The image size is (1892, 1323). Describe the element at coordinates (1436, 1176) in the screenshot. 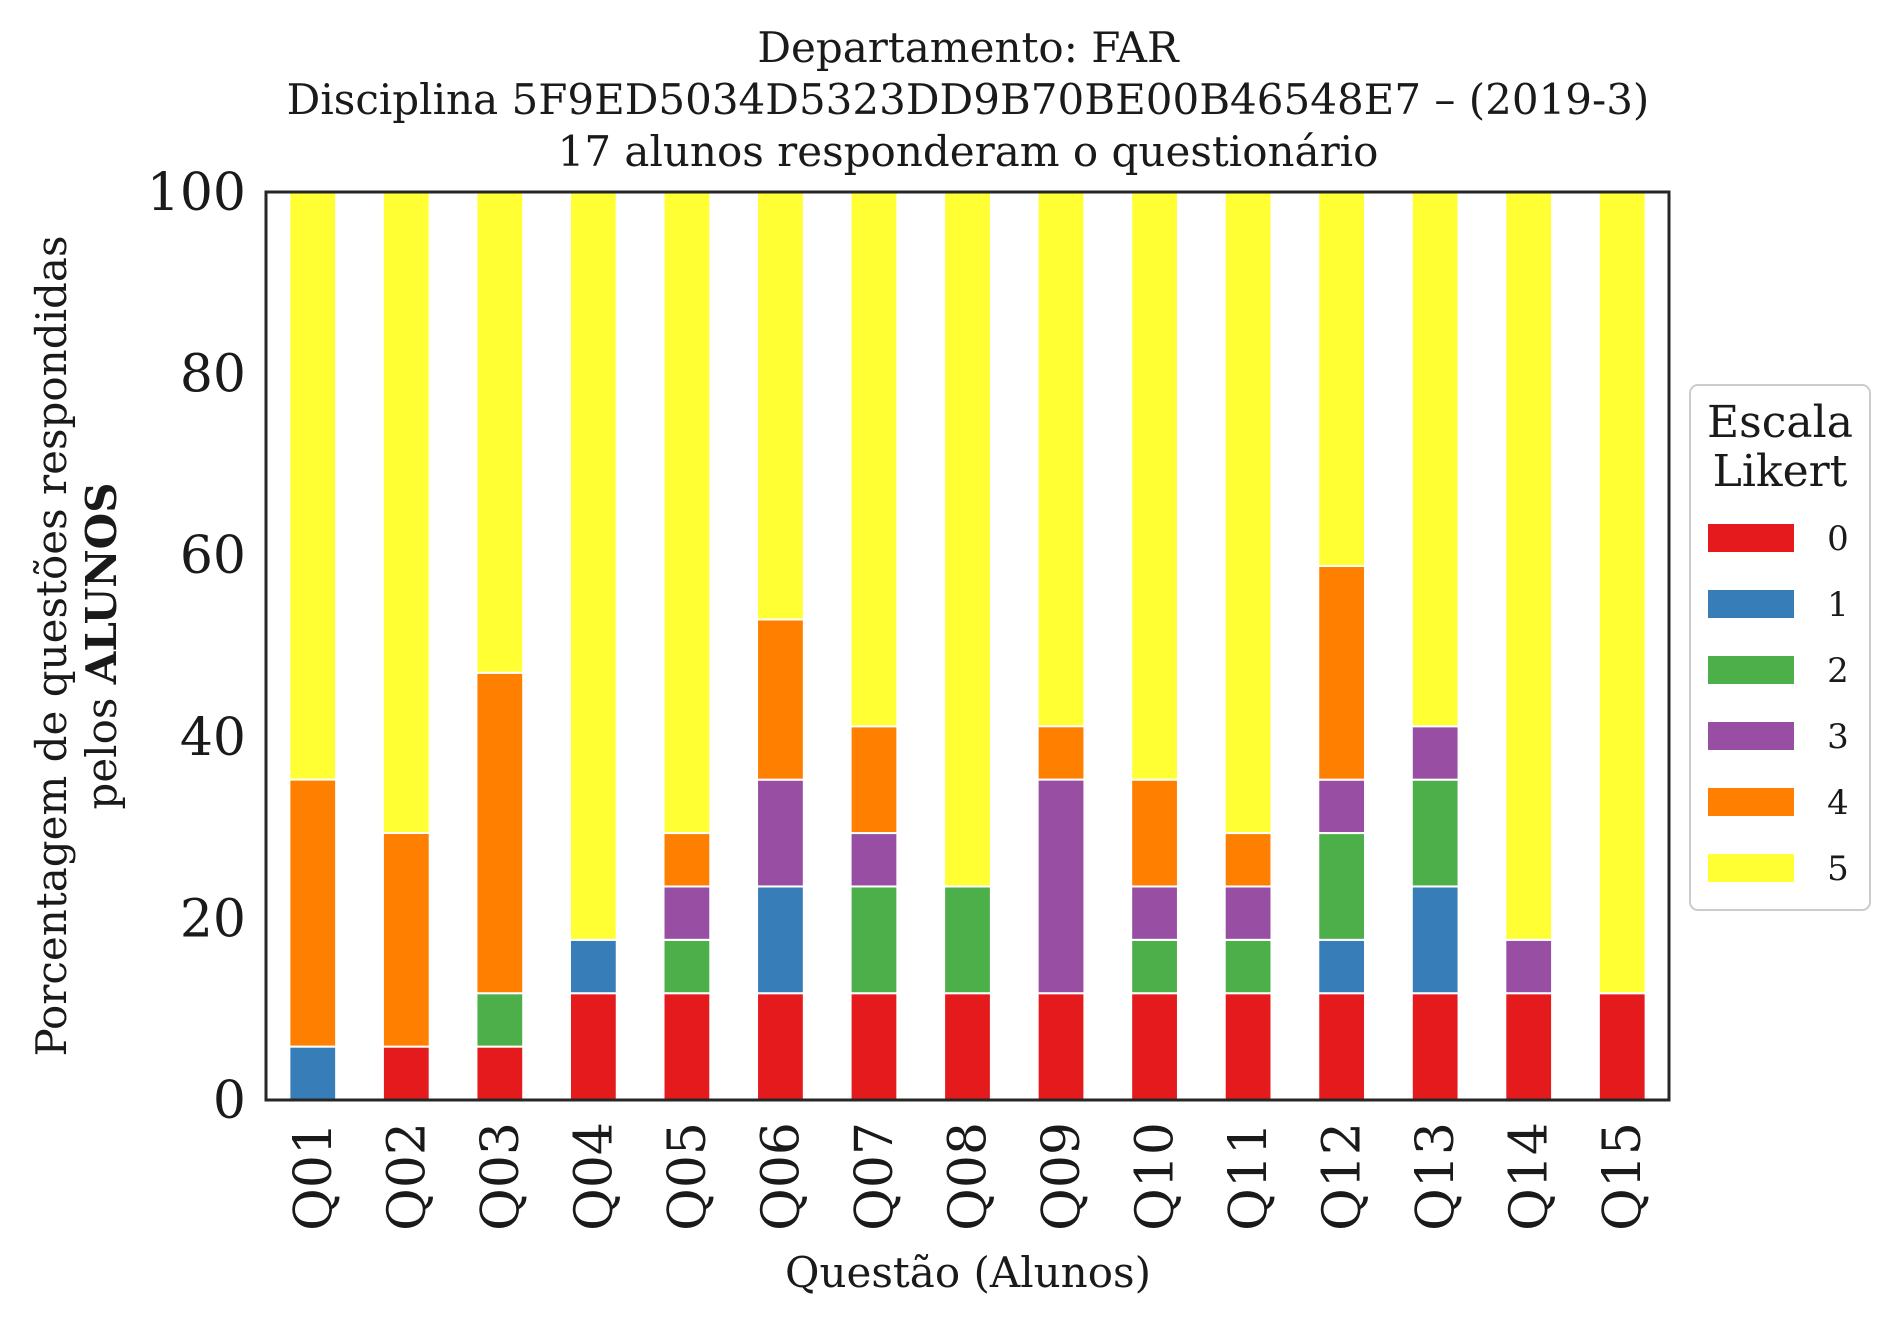

I see `x-tick-label: Q13` at that location.